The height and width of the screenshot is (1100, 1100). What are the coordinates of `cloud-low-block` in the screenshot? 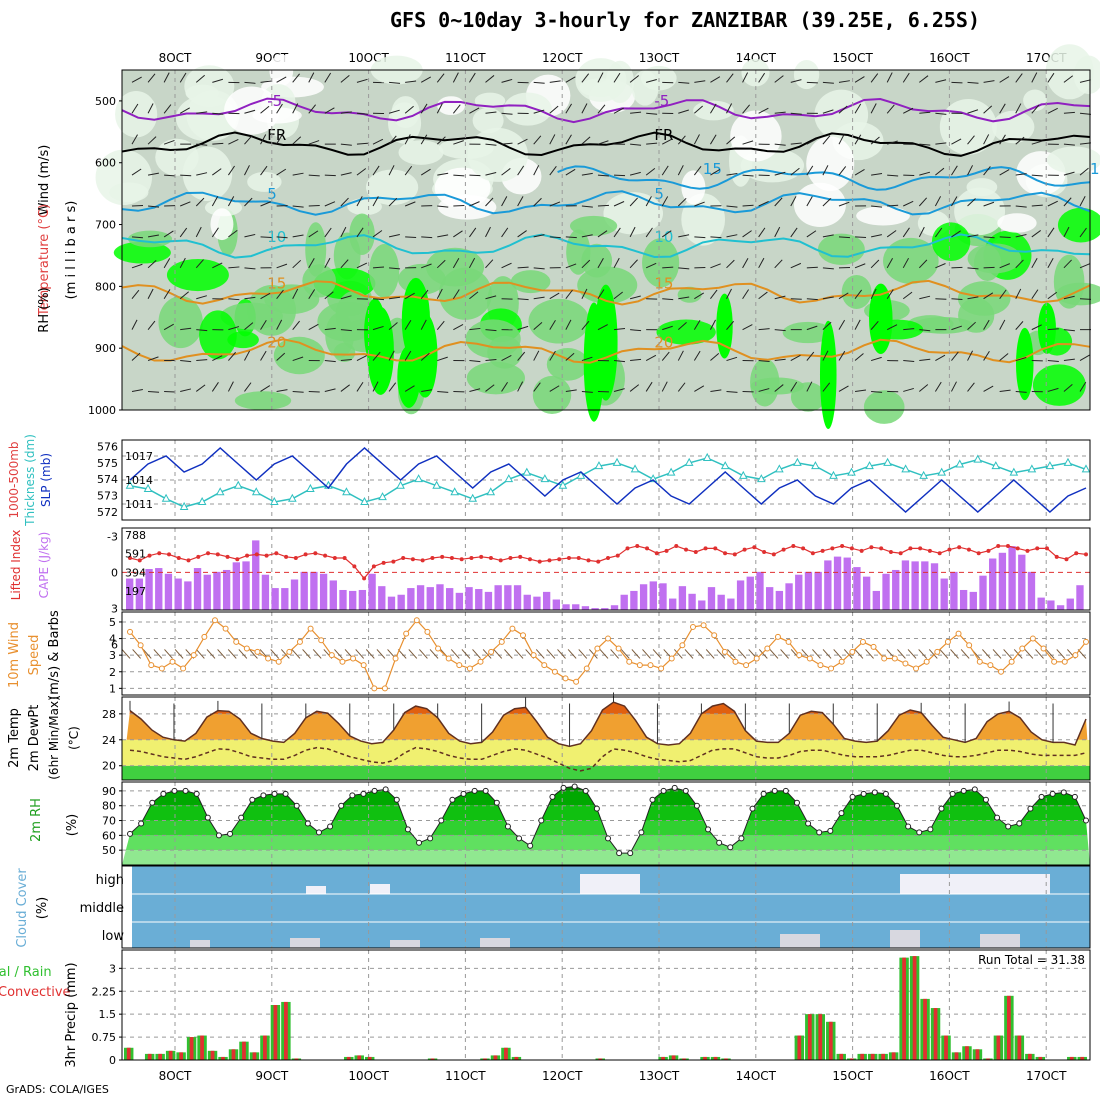 It's located at (200, 944).